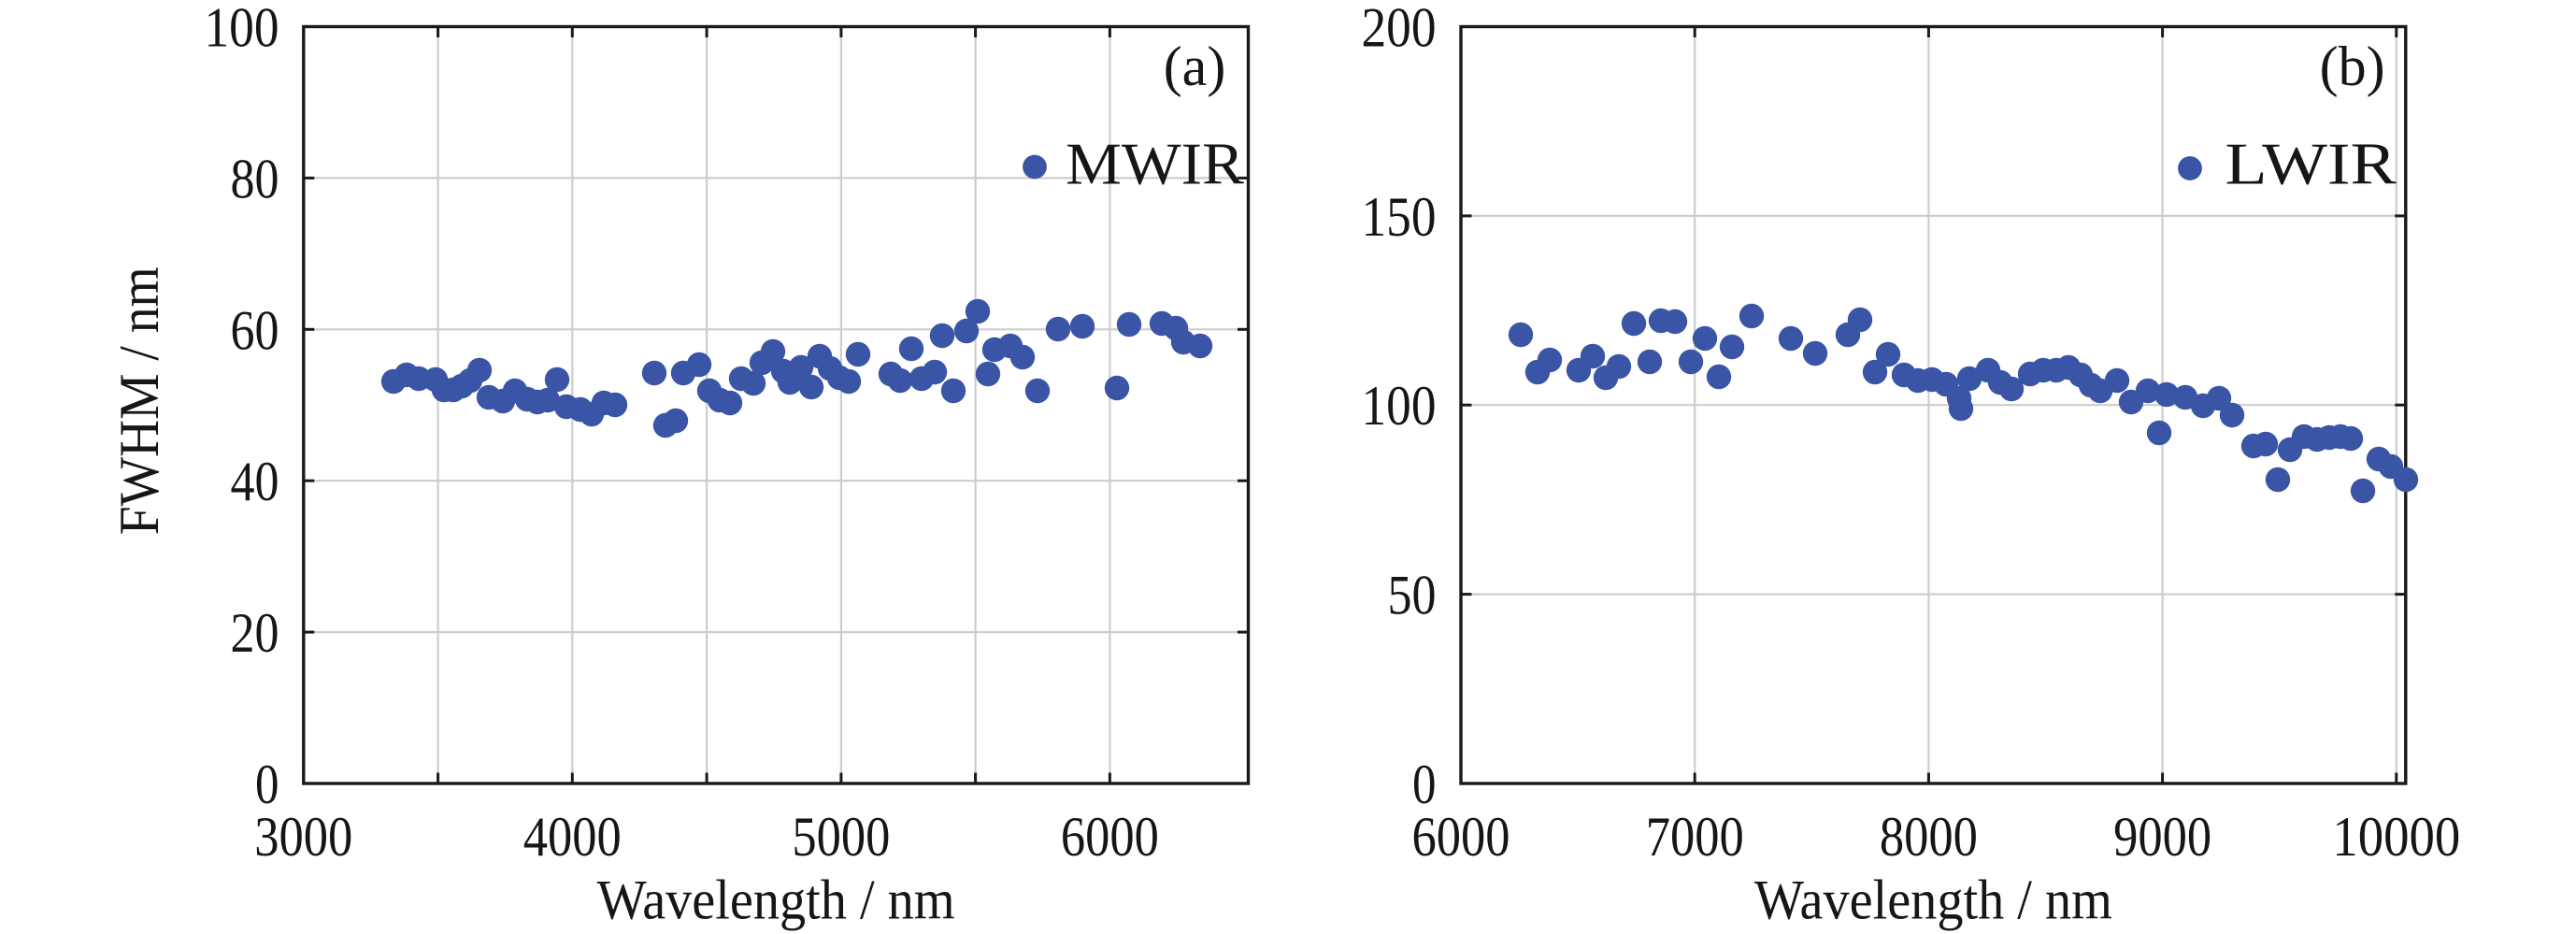 The height and width of the screenshot is (934, 2576). I want to click on svg-text: 5000, so click(841, 837).